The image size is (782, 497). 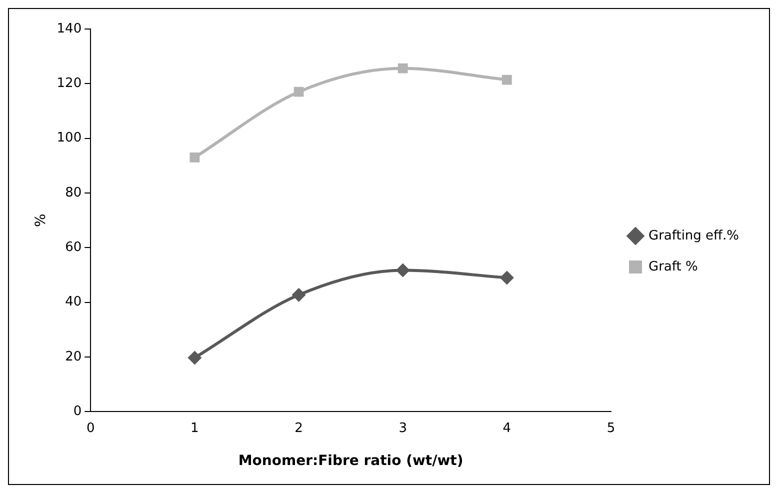 What do you see at coordinates (41, 220) in the screenshot?
I see `y-axis-title: %` at bounding box center [41, 220].